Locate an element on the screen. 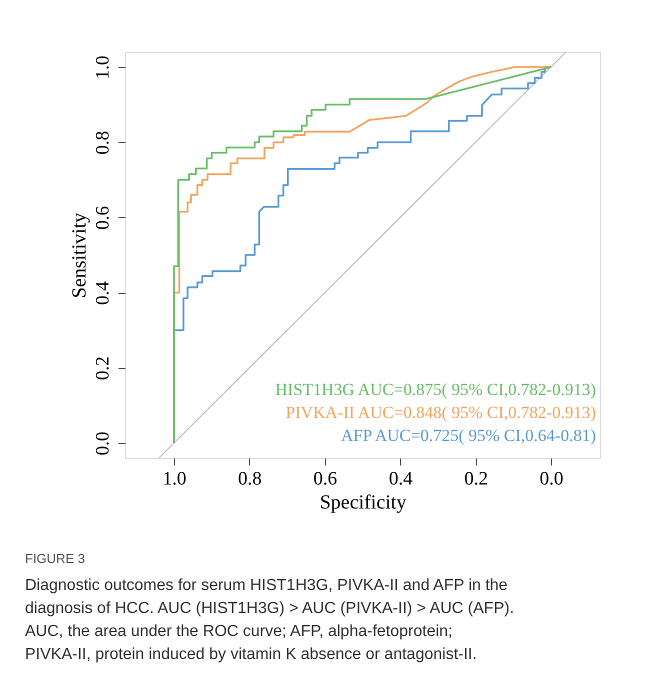 The width and height of the screenshot is (646, 680). y-axis-title: Sensitivity is located at coordinates (79, 255).